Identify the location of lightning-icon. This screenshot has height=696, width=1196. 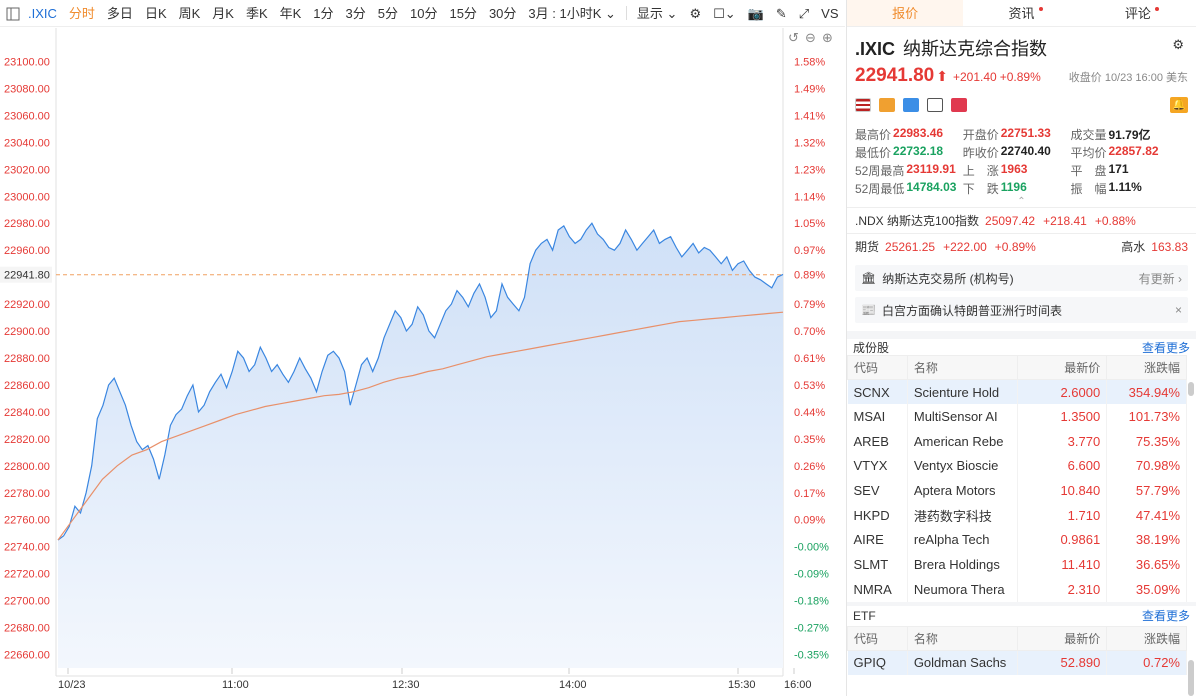
(887, 105).